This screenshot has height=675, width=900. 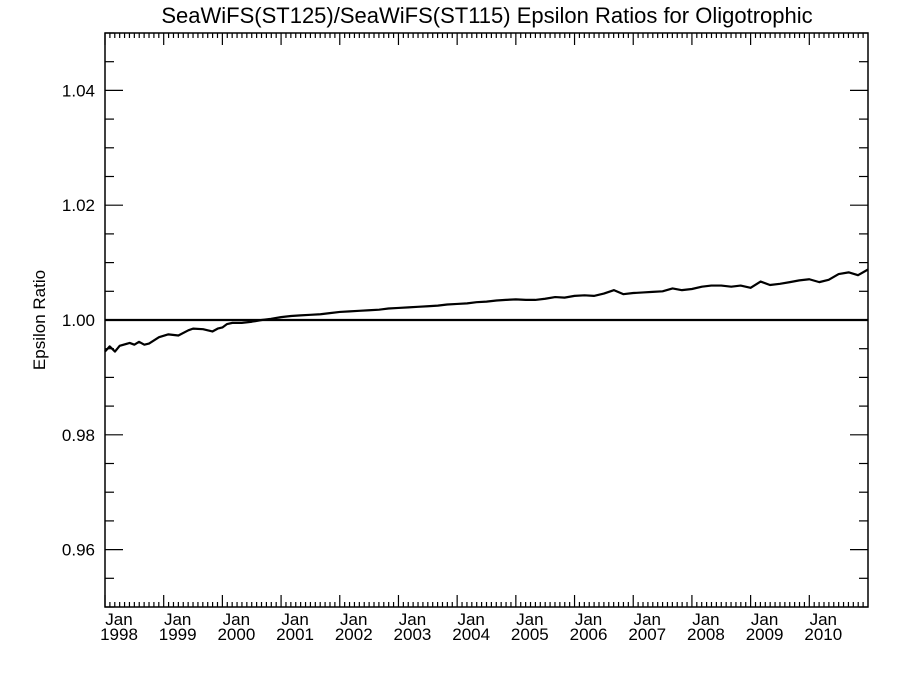 What do you see at coordinates (530, 634) in the screenshot?
I see `x-tick-label-year: 2005` at bounding box center [530, 634].